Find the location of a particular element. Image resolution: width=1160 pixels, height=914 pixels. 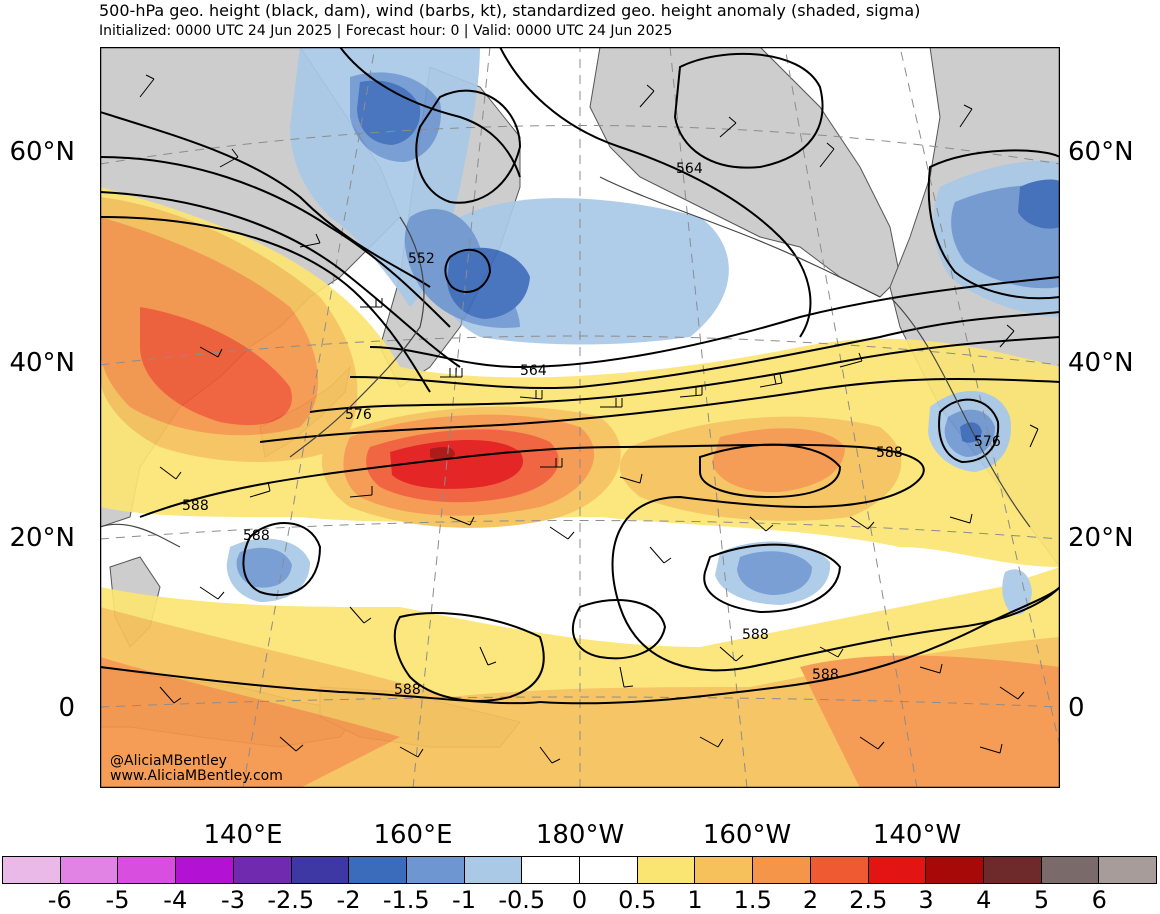

watermark: @AliciaMBentley www.AliciaMBentley.com is located at coordinates (196, 768).